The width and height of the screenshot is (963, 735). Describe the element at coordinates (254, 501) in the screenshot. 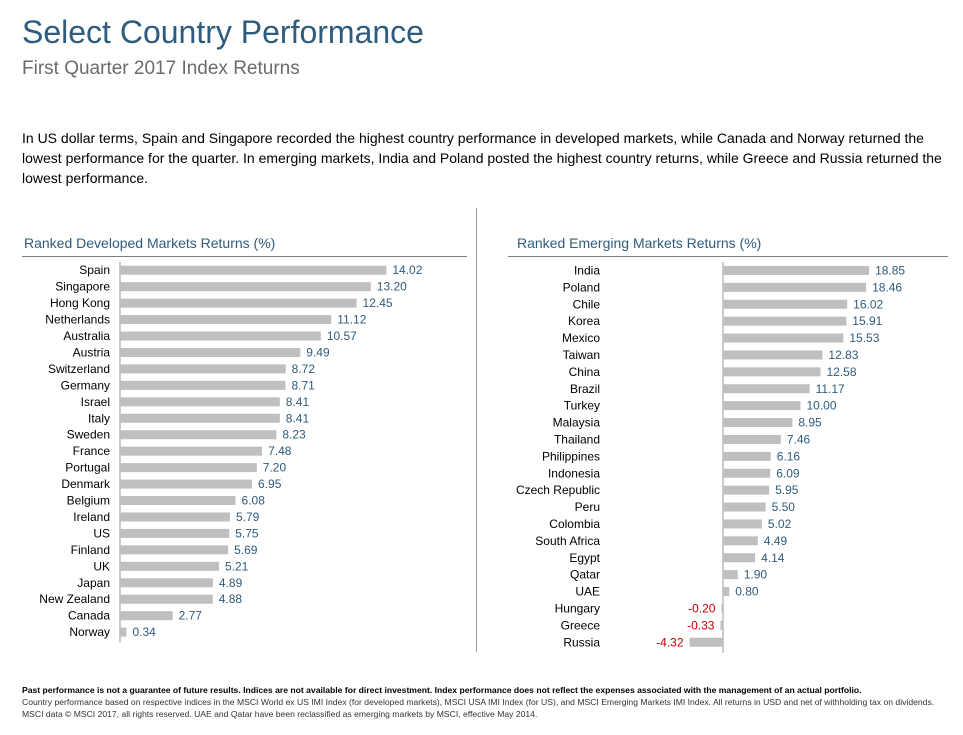

I see `value-label: 6.08` at that location.